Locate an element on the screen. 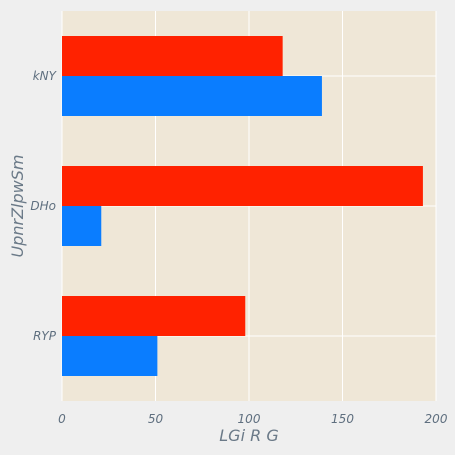 This screenshot has width=455, height=455. y-ticks: kNY DHo RYP is located at coordinates (43, 206).